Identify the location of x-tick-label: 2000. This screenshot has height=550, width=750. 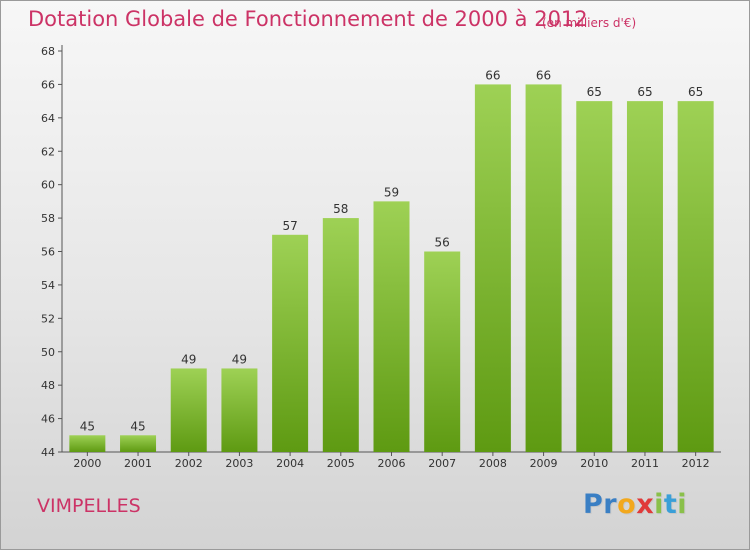
(87, 463).